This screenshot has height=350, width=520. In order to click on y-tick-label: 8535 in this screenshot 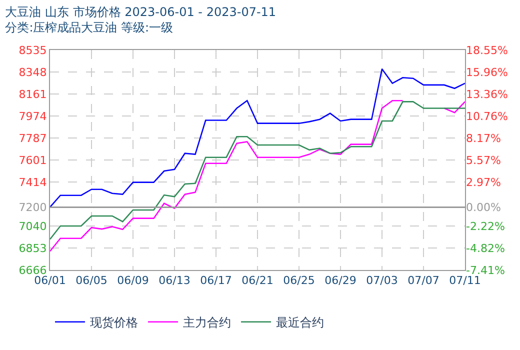, I will do `click(32, 50)`.